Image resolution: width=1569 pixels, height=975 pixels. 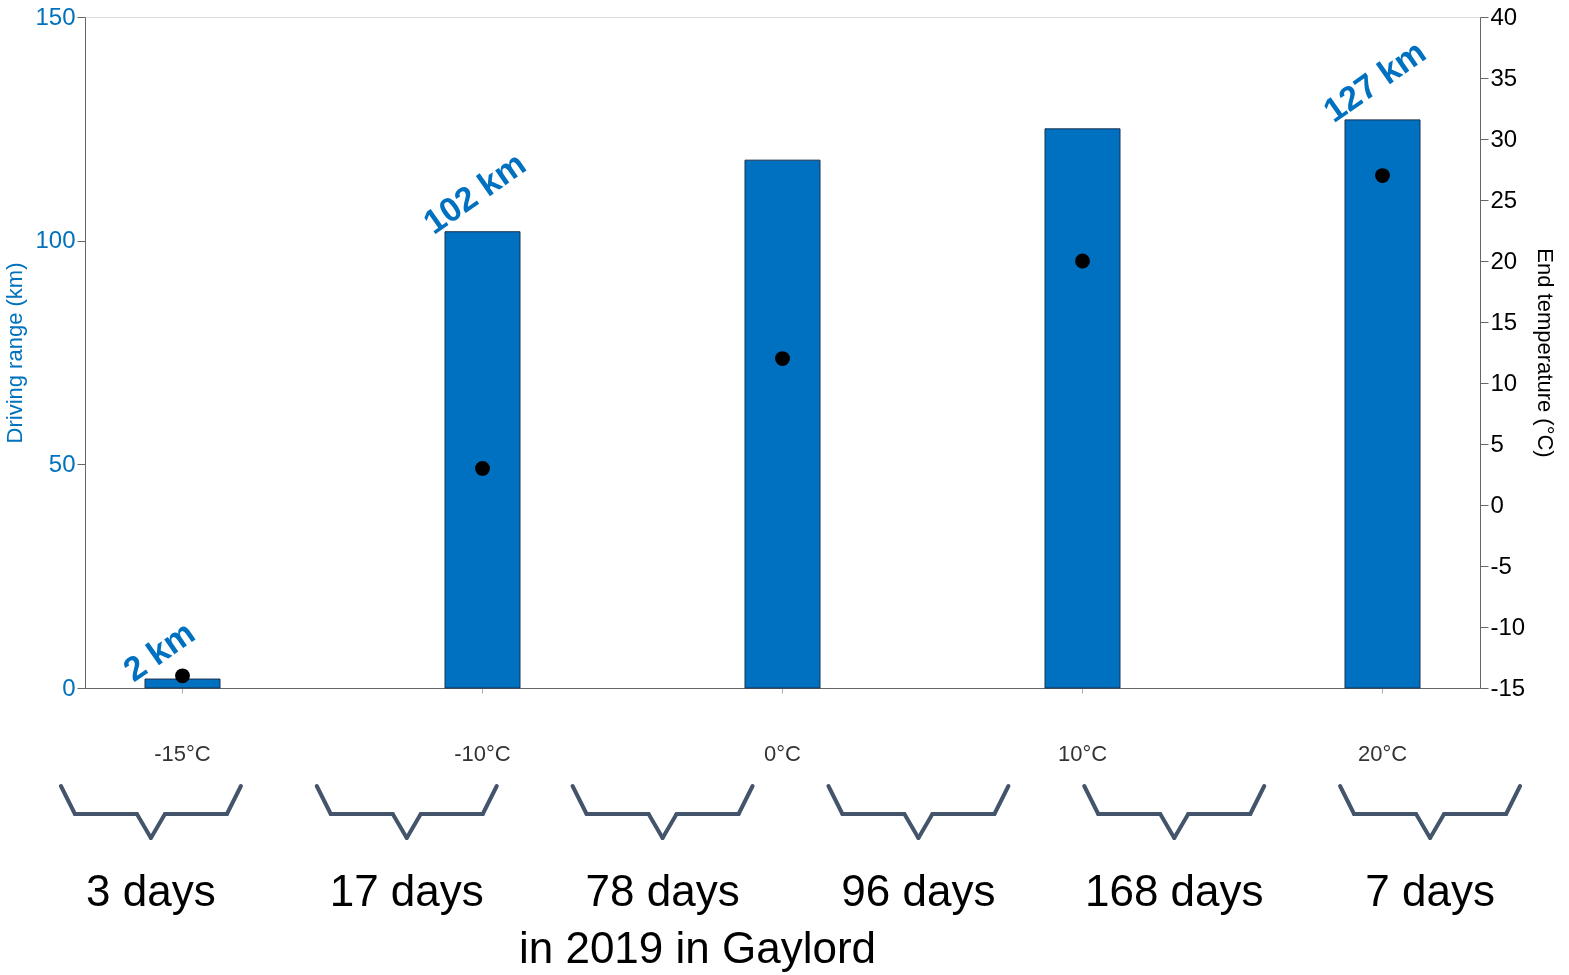 I want to click on y2-tick-label: 35, so click(x=1504, y=77).